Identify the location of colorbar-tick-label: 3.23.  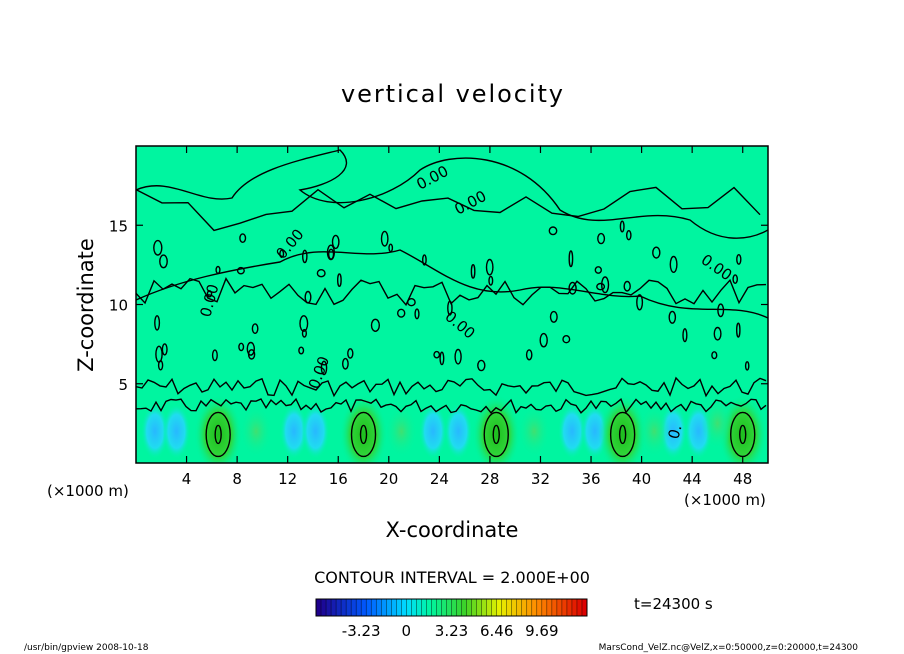
(451, 631).